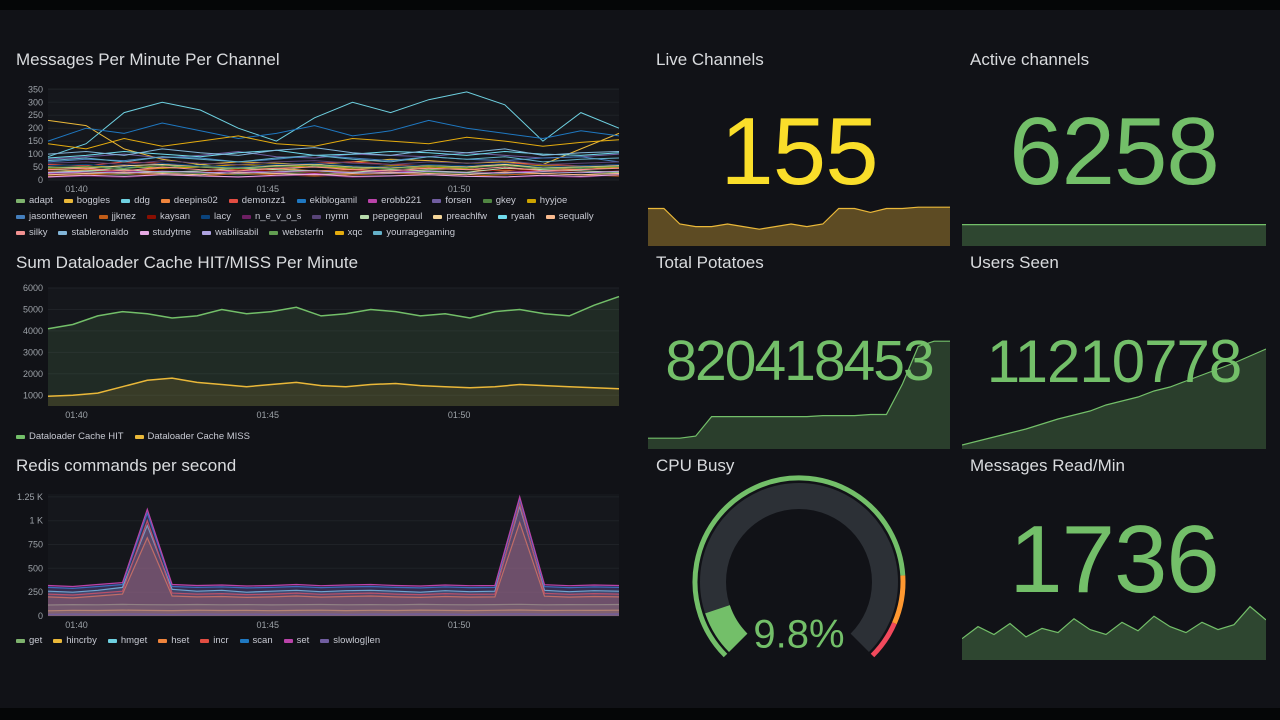 This screenshot has height=720, width=1280. I want to click on legend-item: slowlog|len, so click(350, 640).